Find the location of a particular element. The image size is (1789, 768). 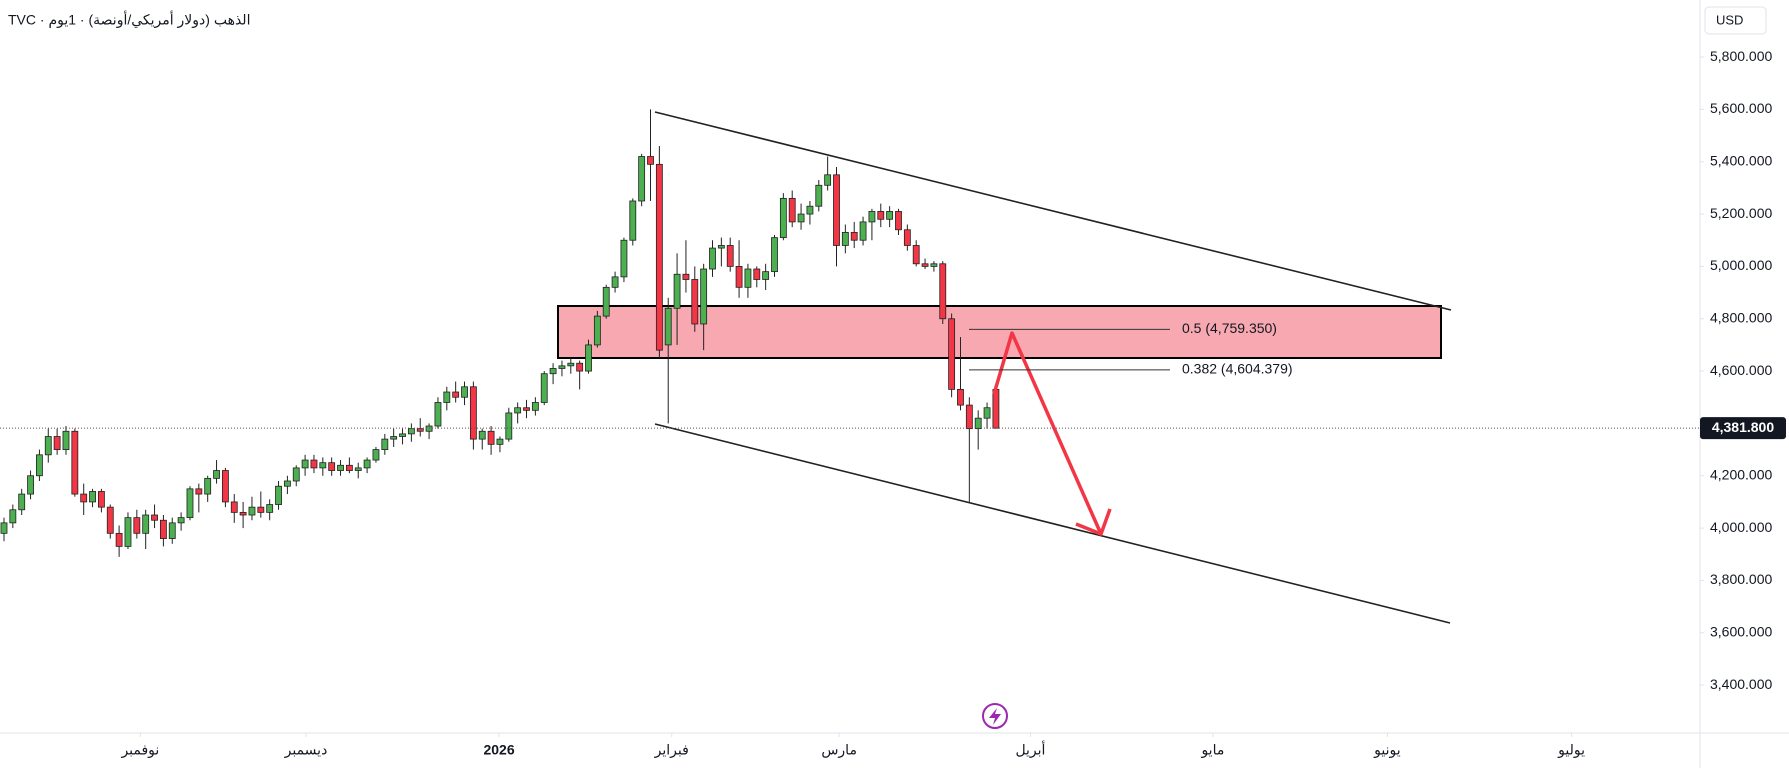

y-tick-label: 4,000.000 is located at coordinates (1741, 527).